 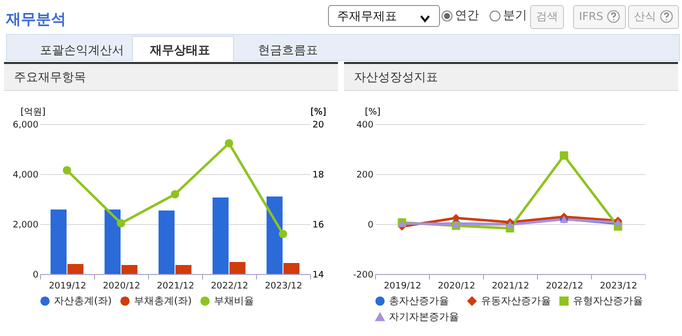 What do you see at coordinates (467, 15) in the screenshot?
I see `text: 연간` at bounding box center [467, 15].